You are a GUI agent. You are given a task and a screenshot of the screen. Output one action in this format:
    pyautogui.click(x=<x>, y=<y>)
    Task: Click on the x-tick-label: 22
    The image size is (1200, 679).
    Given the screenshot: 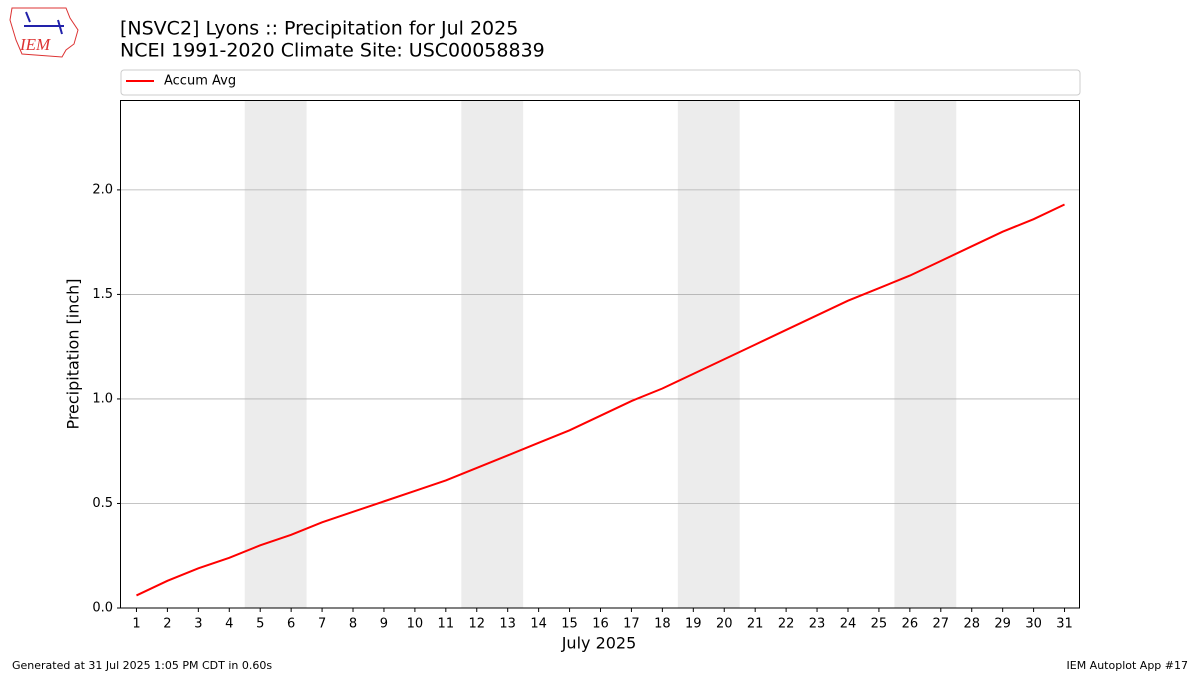 What is the action you would take?
    pyautogui.click(x=786, y=624)
    